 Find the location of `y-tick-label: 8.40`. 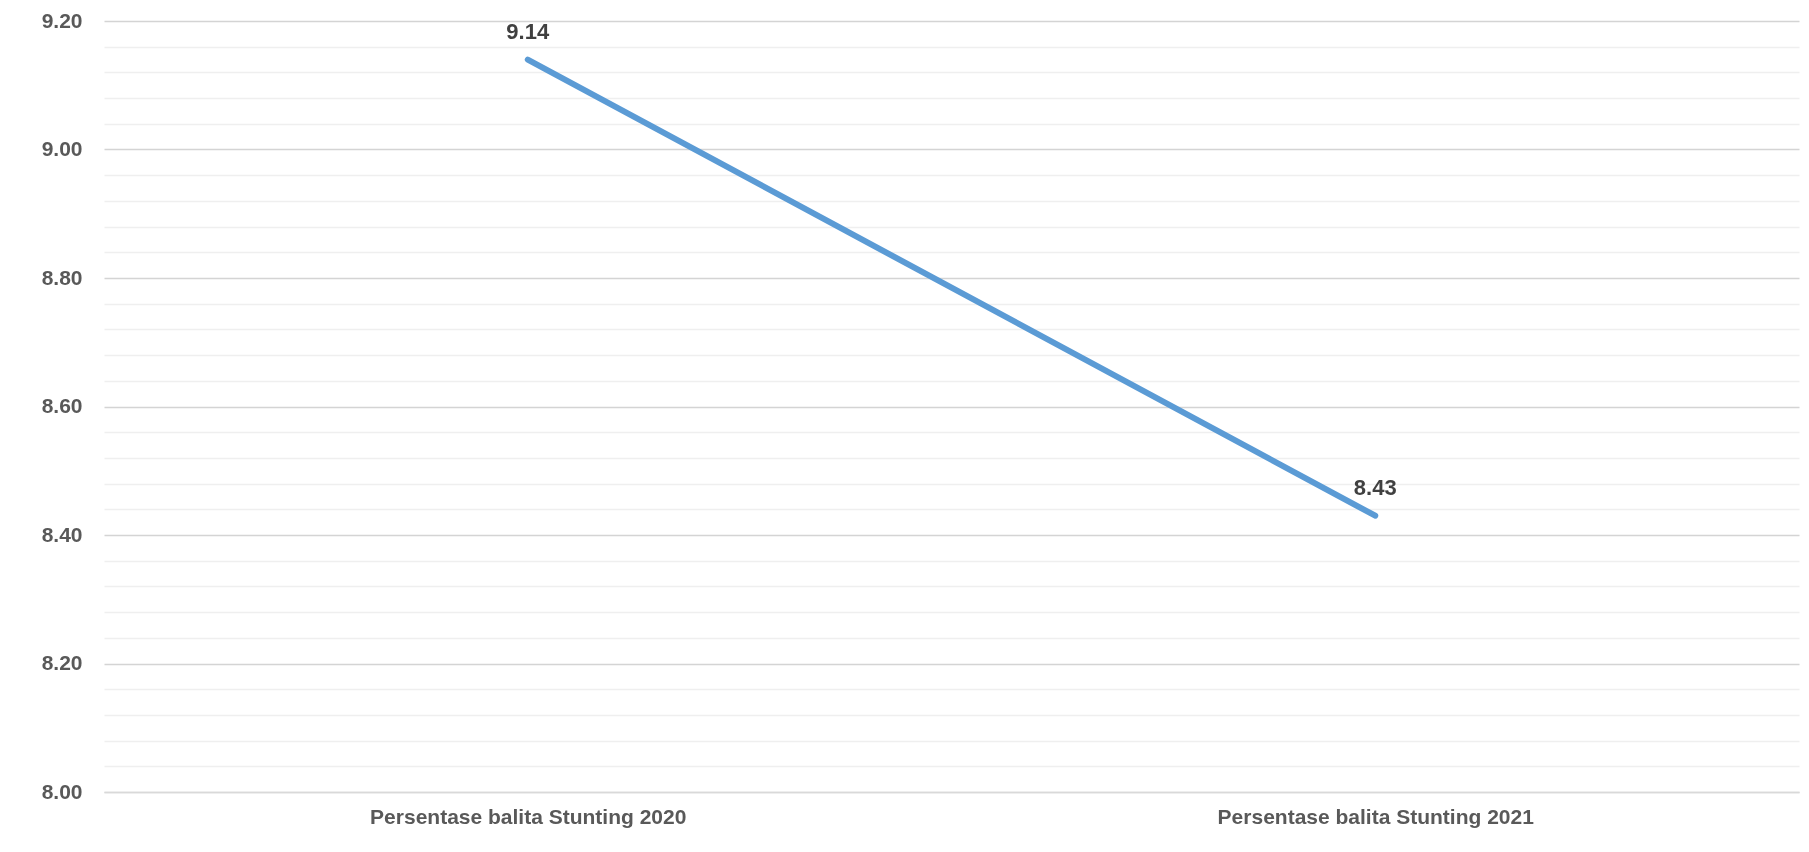

y-tick-label: 8.40 is located at coordinates (62, 534).